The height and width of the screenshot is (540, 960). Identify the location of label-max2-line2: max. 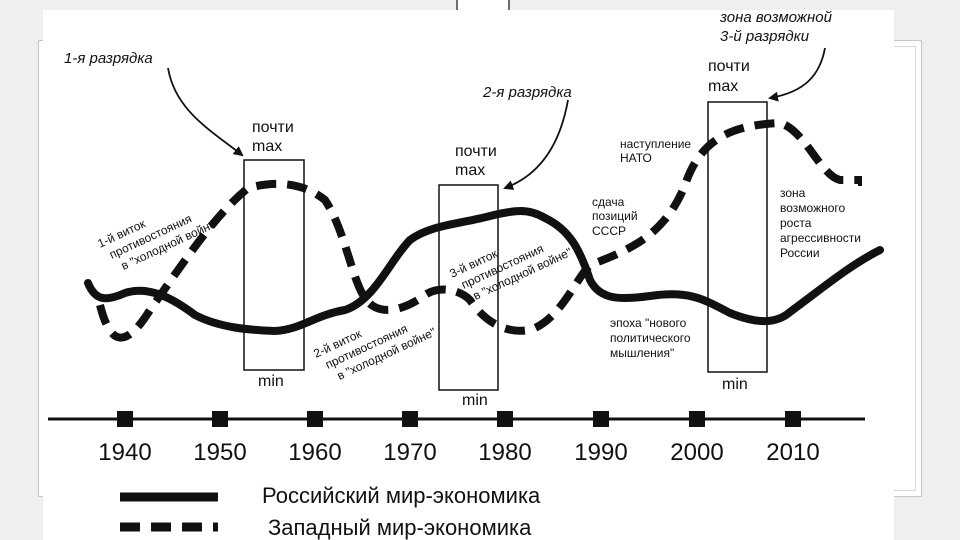
(470, 170).